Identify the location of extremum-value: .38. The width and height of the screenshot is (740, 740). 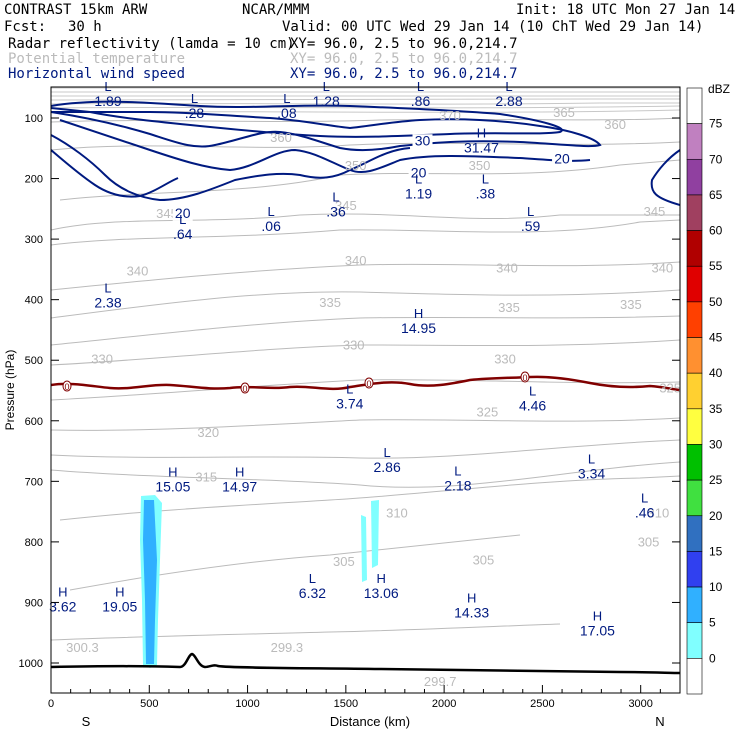
(486, 194).